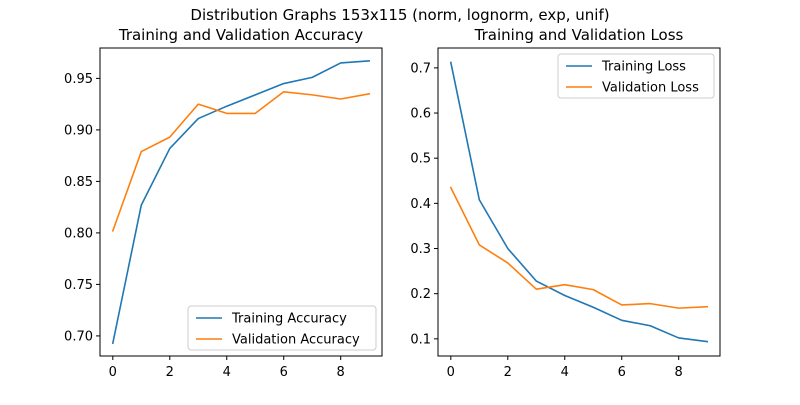 This screenshot has height=405, width=800. I want to click on loss-xtick-label: 2, so click(508, 372).